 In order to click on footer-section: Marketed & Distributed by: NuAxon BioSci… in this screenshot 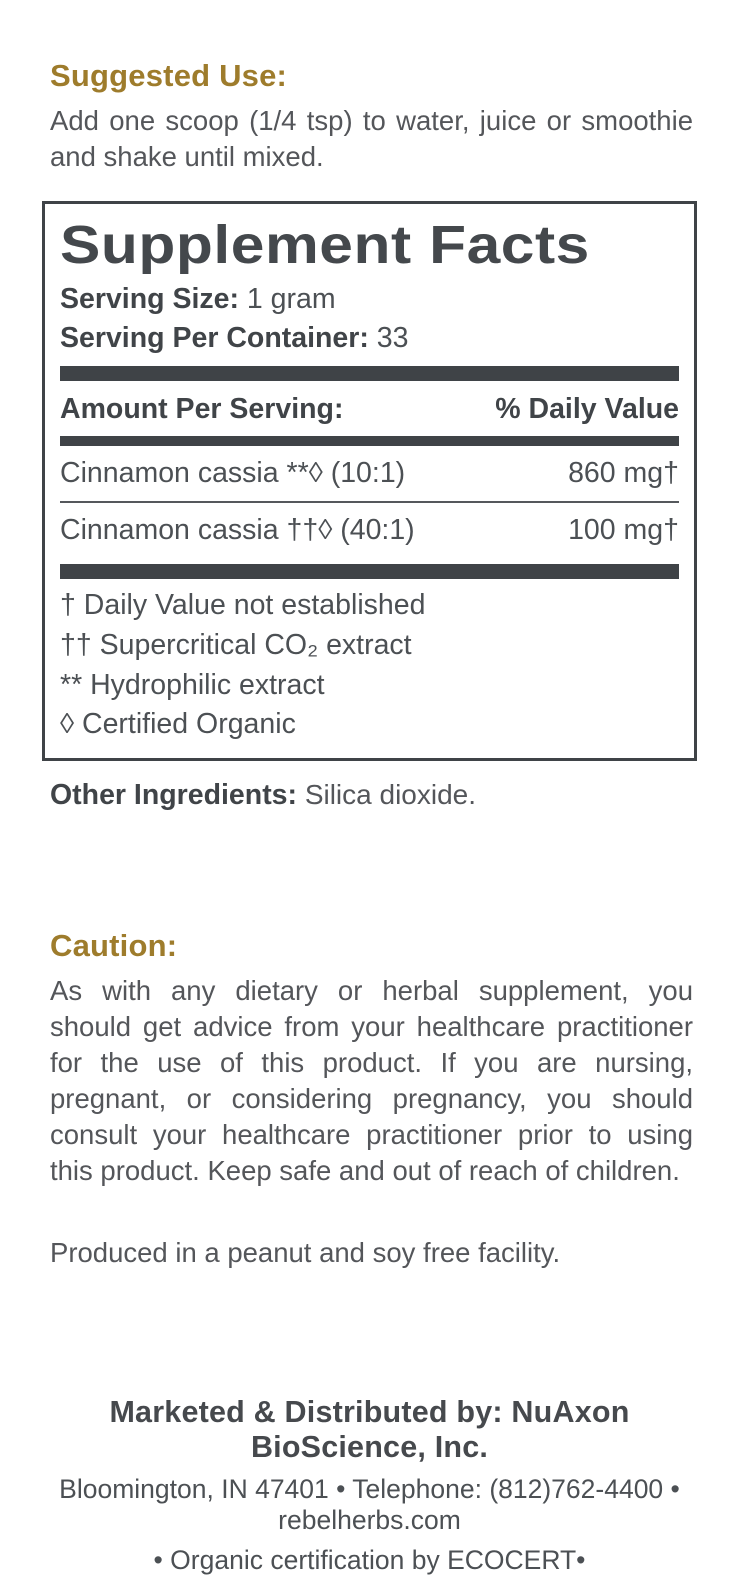, I will do `click(369, 1485)`.